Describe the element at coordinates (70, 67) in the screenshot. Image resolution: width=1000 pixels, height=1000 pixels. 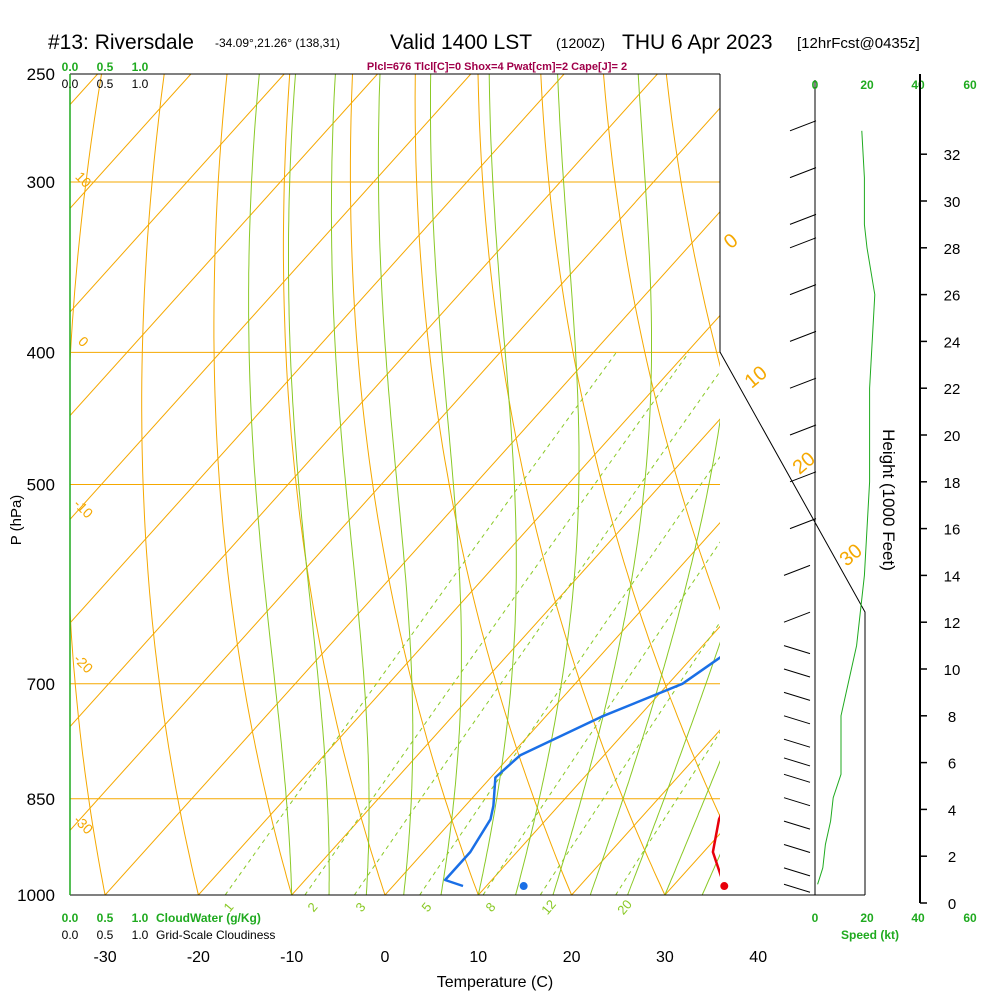
I see `cloudwater-scale-top: 0.0` at that location.